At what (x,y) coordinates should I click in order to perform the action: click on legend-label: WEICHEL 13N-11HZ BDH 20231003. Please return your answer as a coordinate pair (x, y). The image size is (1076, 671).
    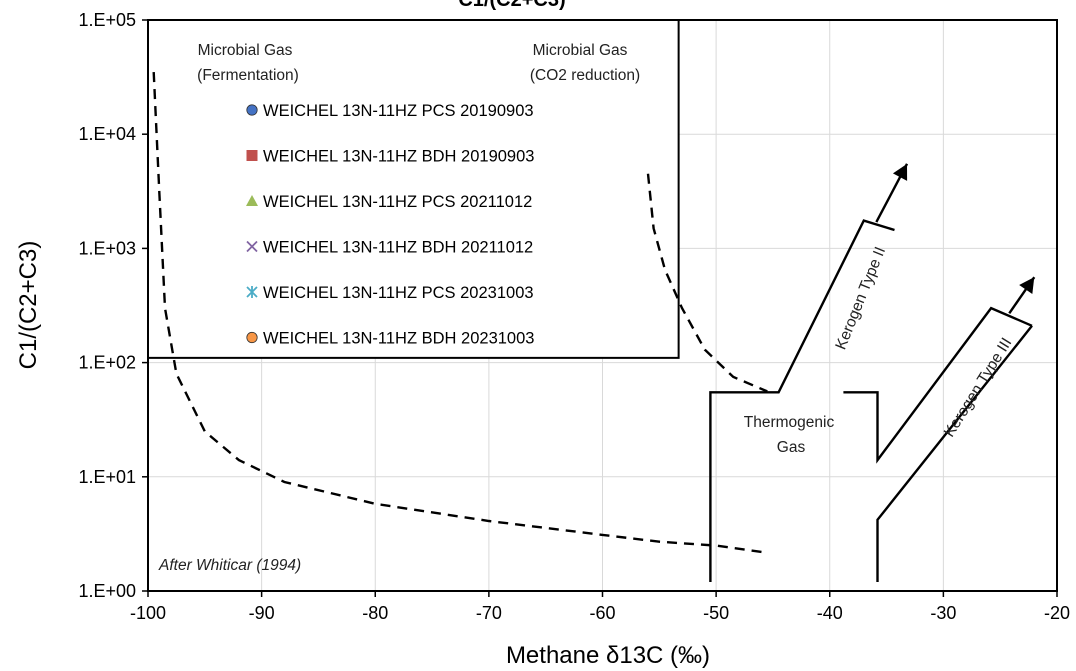
    Looking at the image, I should click on (398, 339).